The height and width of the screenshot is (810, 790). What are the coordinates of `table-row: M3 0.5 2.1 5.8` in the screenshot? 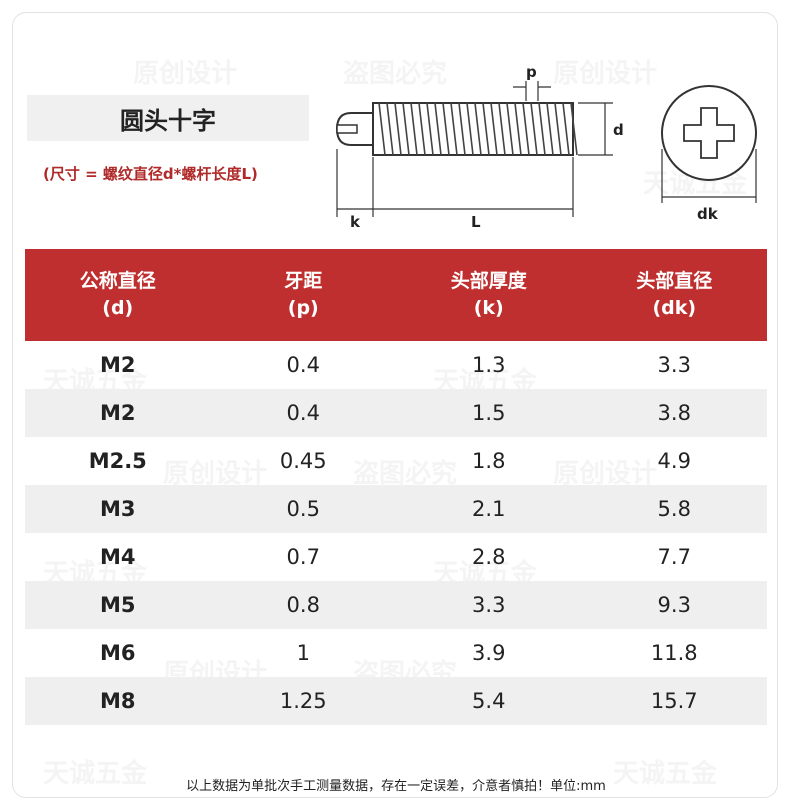 It's located at (396, 509).